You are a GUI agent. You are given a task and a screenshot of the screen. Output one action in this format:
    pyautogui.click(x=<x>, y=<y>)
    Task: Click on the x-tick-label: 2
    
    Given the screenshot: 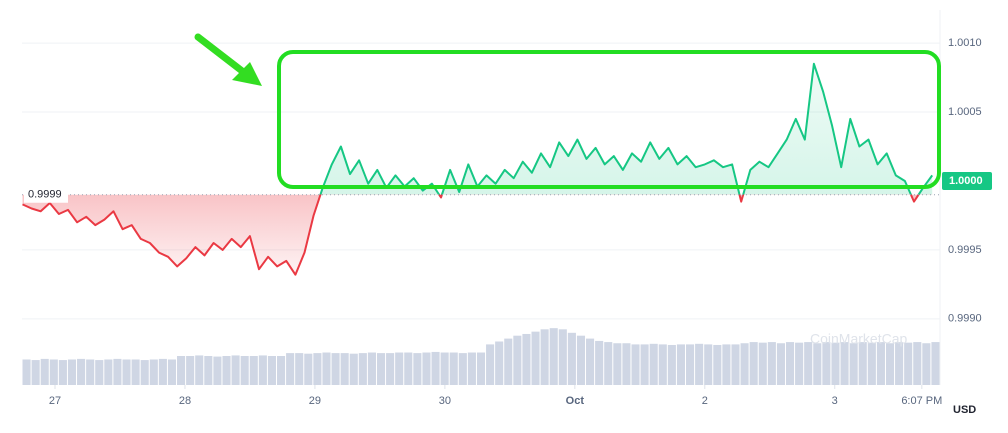 What is the action you would take?
    pyautogui.click(x=705, y=401)
    